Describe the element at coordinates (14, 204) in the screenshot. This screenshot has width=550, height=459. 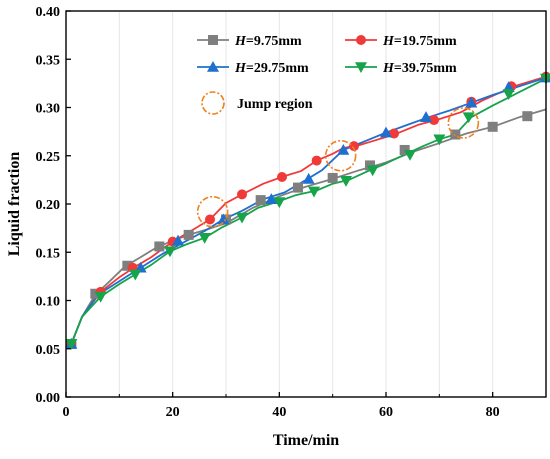
I see `y-axis-title: Liquid fraction` at that location.